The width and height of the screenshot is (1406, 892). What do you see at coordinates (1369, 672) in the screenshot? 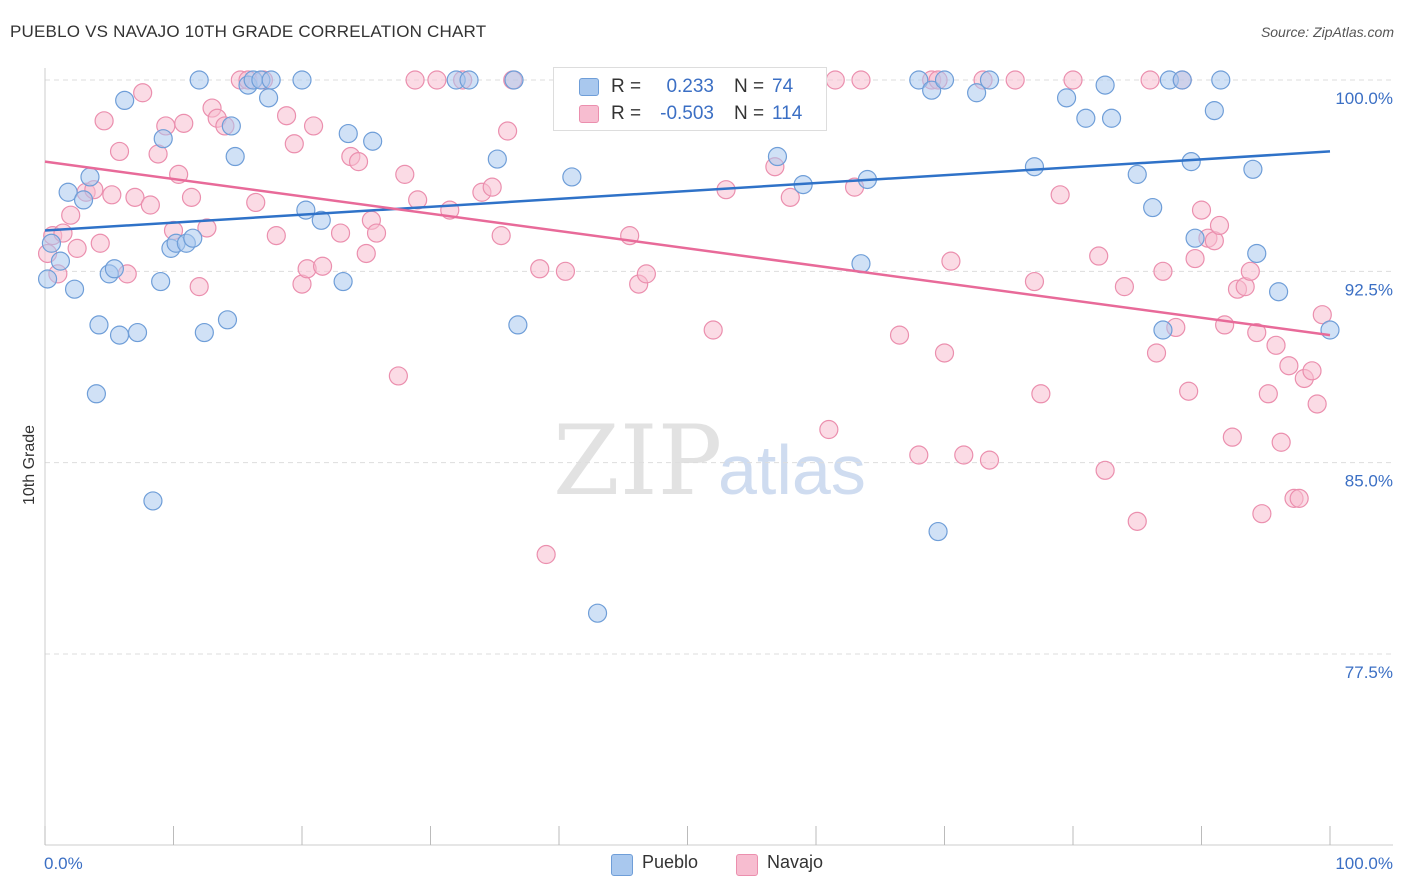
I see `y-tick-label: 77.5%` at bounding box center [1369, 672].